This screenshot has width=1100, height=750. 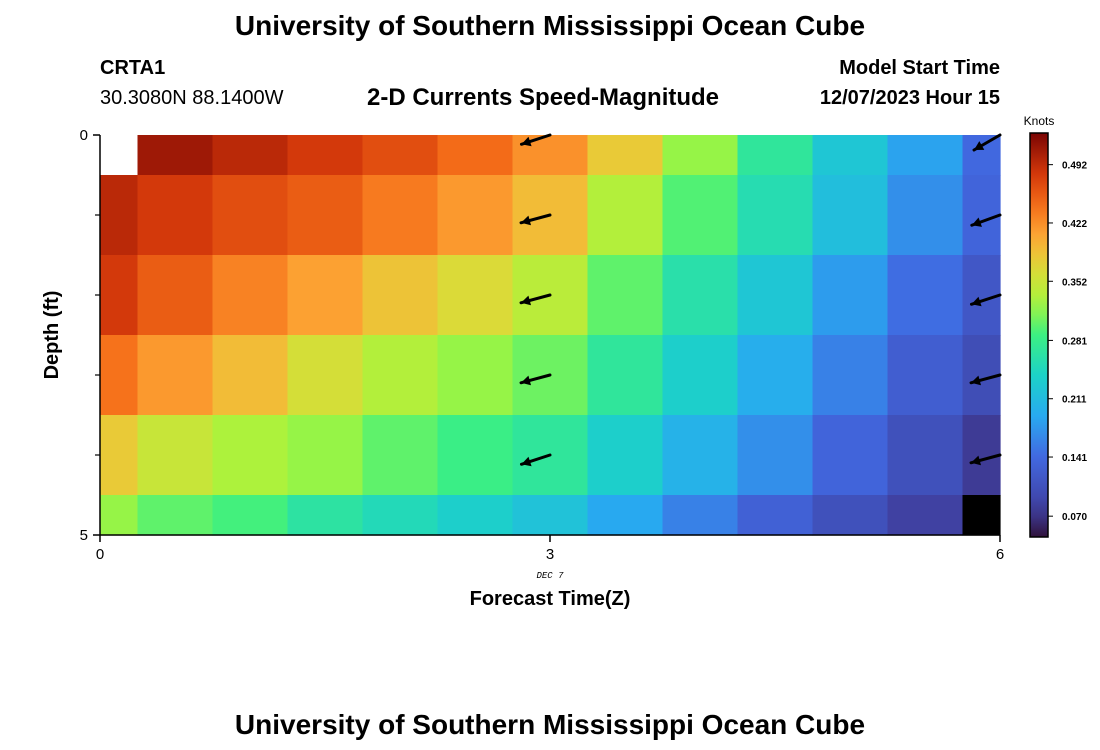 I want to click on chart-subtitle: 2-D Currents Speed-Magnitude, so click(x=543, y=97).